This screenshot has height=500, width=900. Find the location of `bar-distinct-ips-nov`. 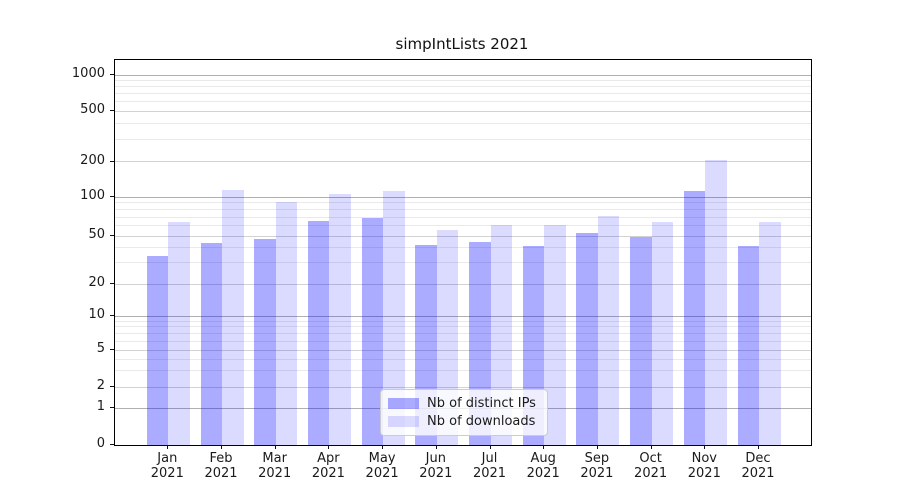

bar-distinct-ips-nov is located at coordinates (694, 318).